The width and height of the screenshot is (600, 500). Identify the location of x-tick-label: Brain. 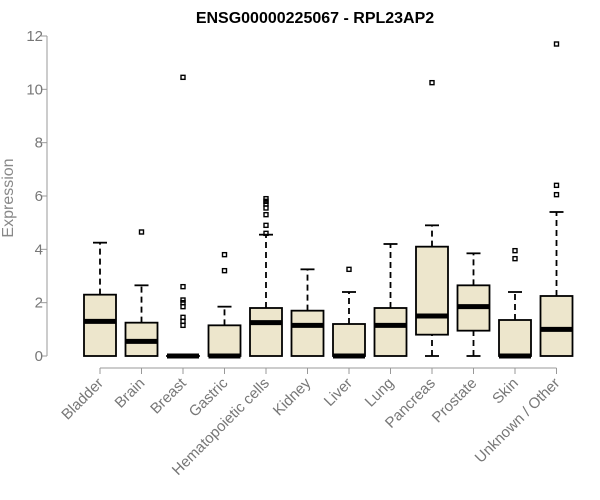
(130, 393).